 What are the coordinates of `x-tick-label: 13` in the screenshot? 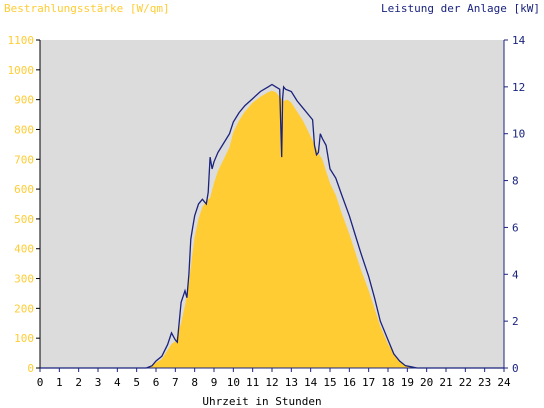 It's located at (291, 382).